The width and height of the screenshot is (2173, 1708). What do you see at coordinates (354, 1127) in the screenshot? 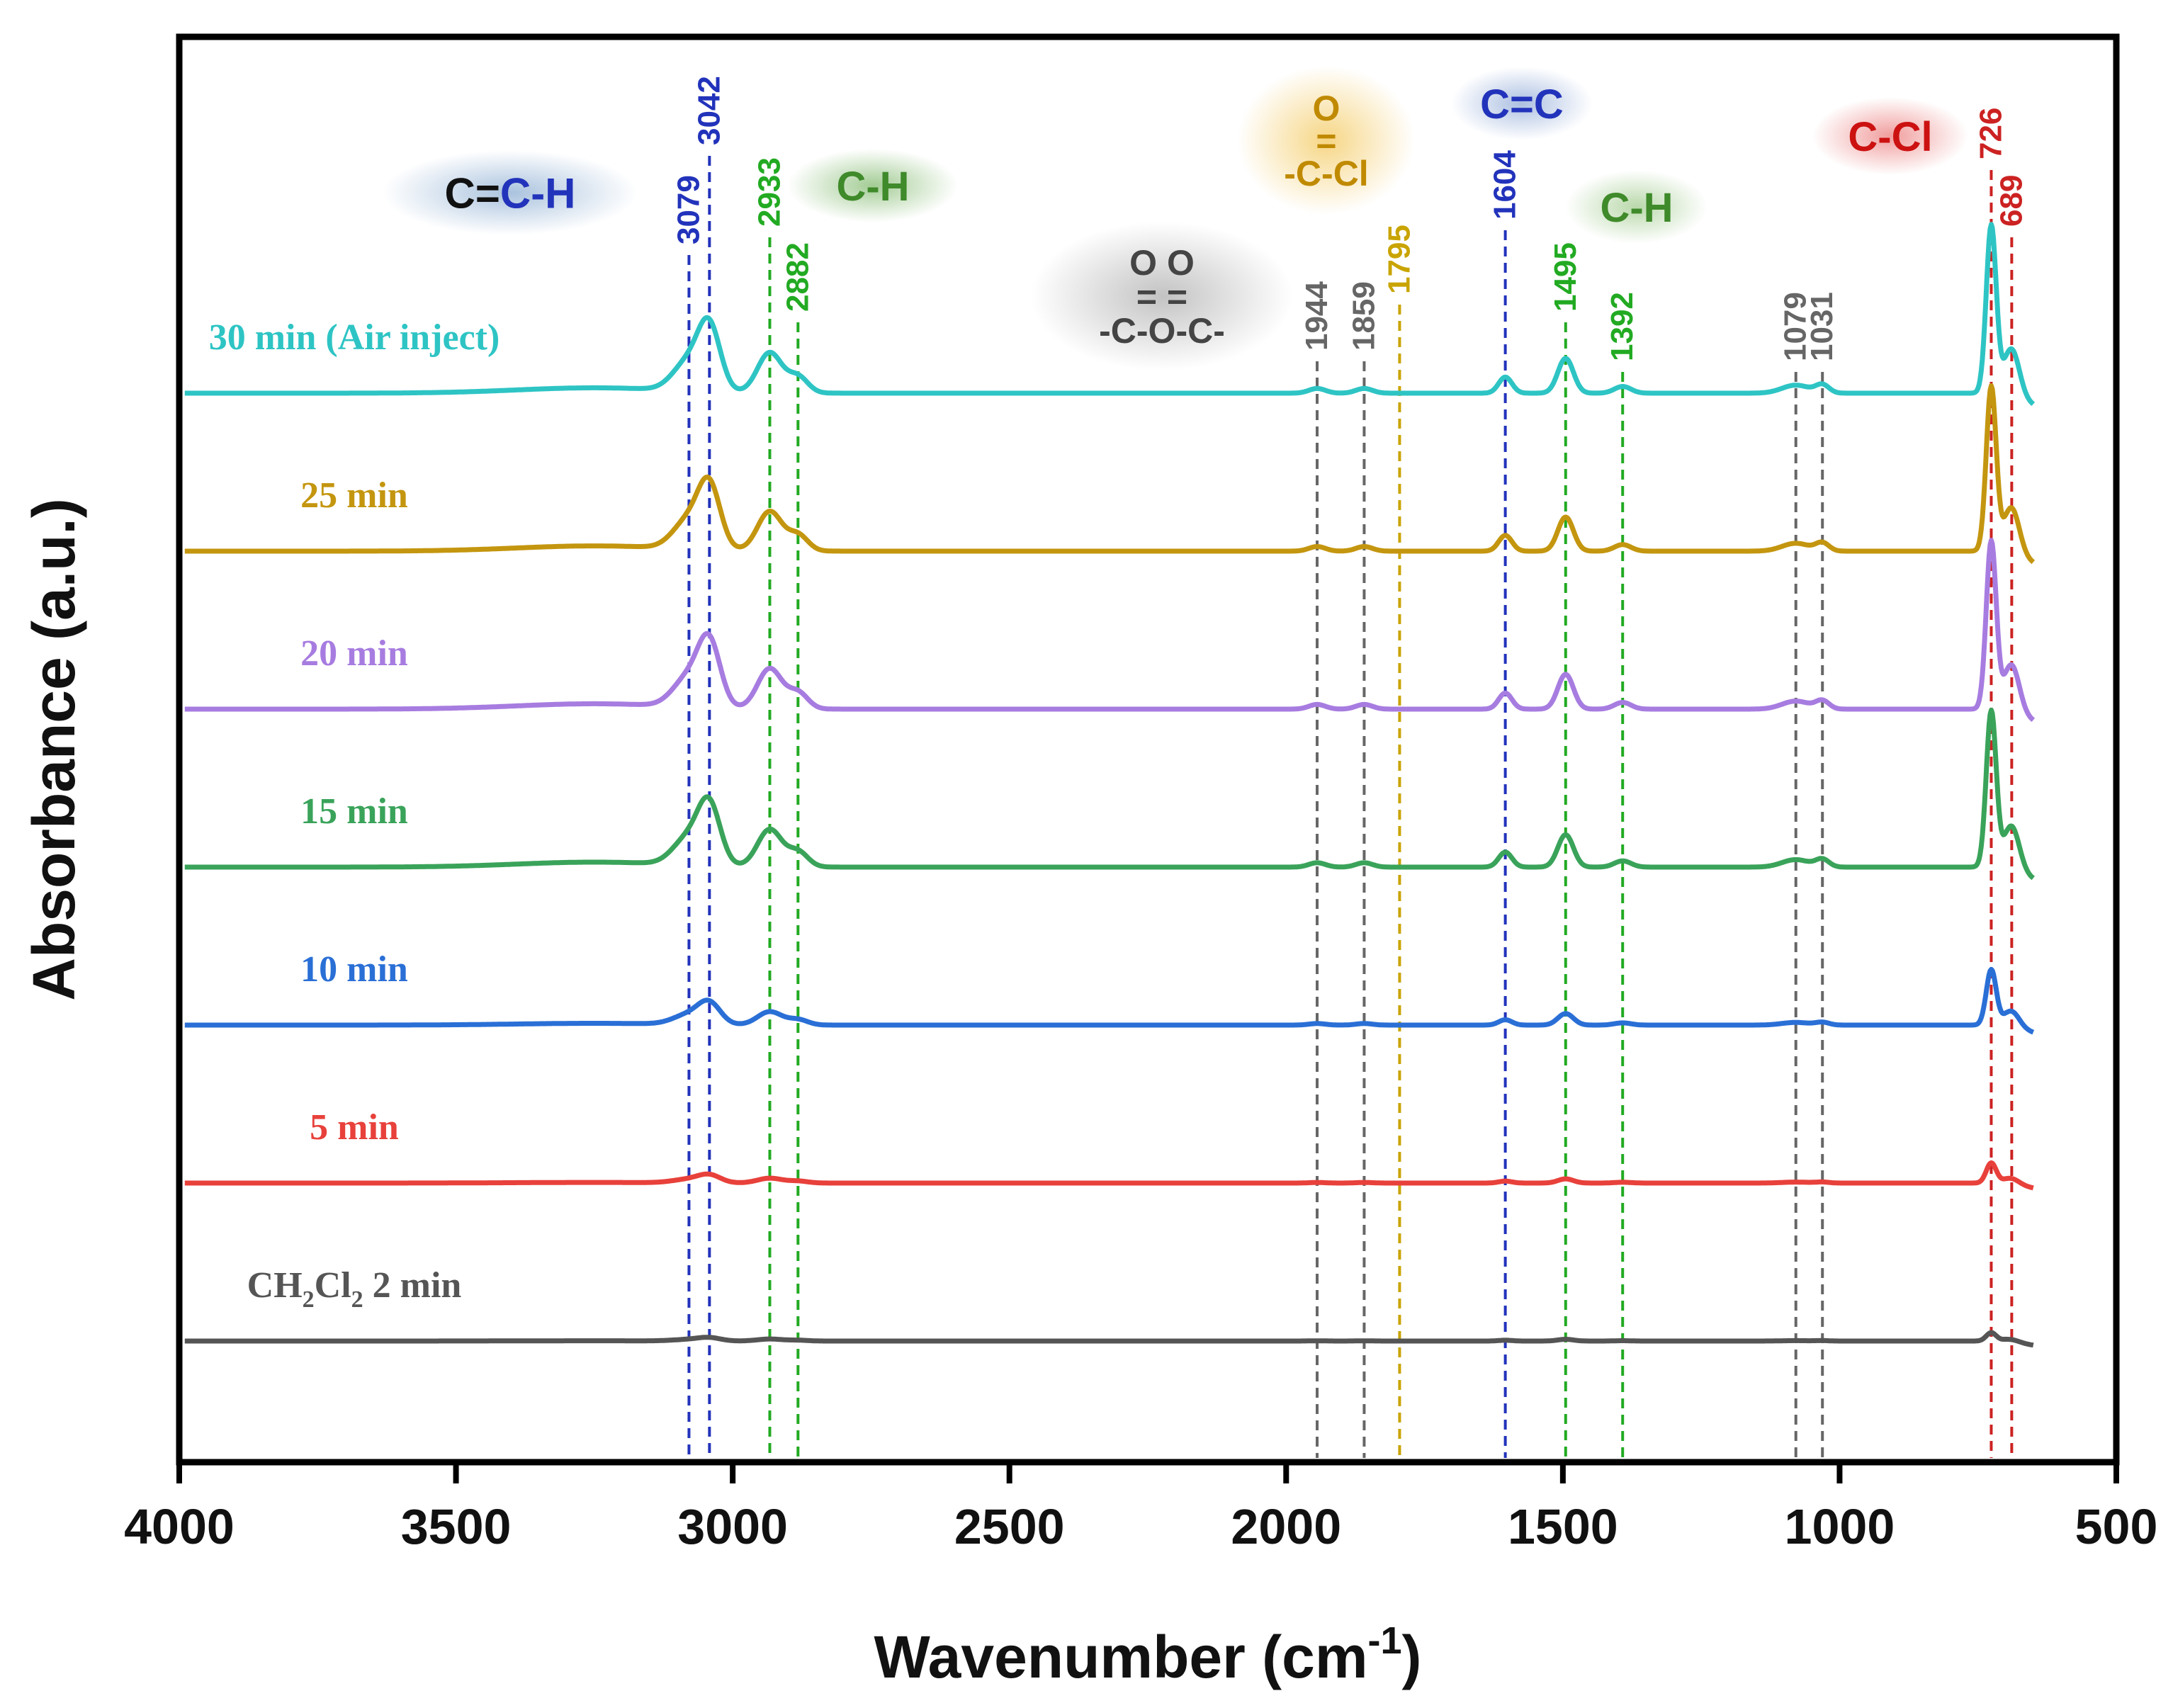
I see `series-label-1: 5 min` at bounding box center [354, 1127].